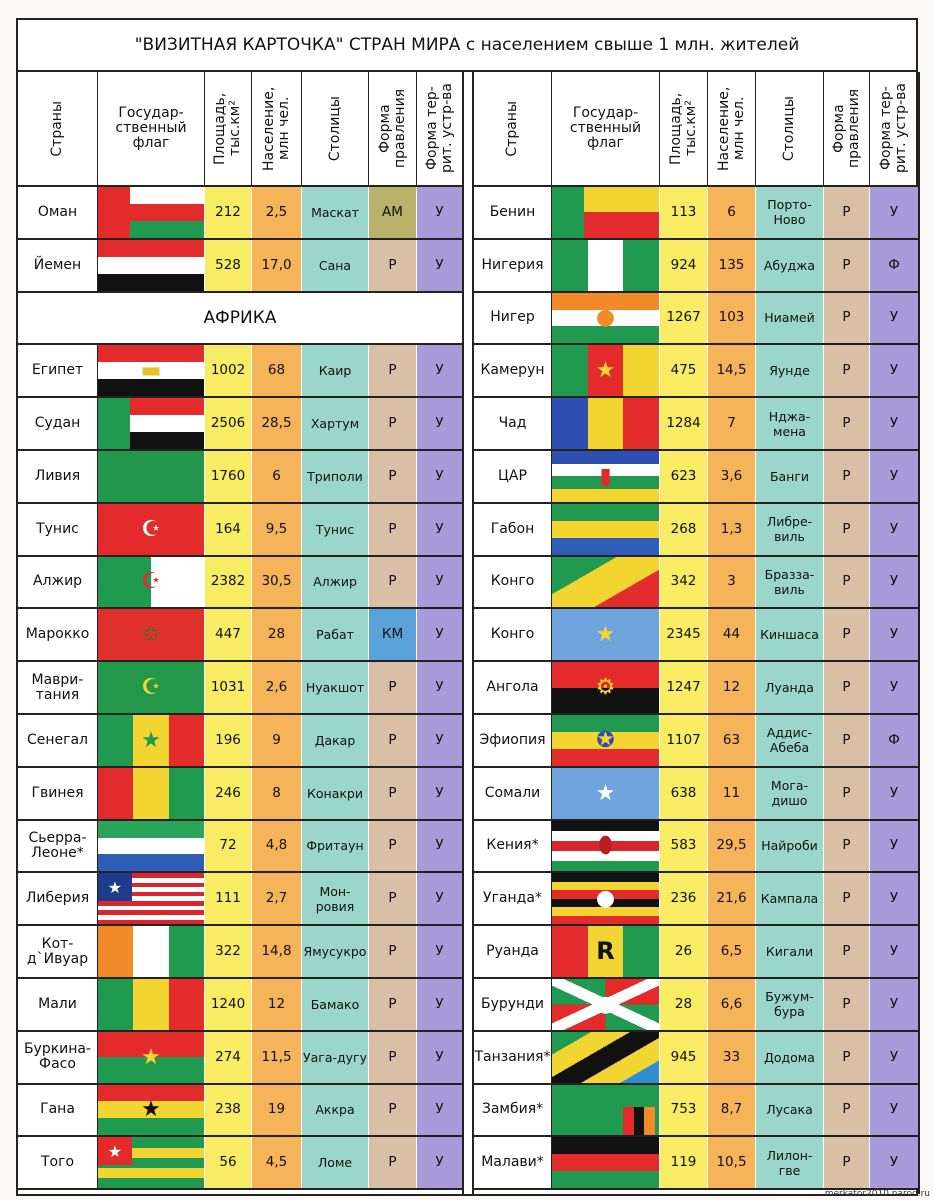 This screenshot has width=934, height=1200. Describe the element at coordinates (240, 847) in the screenshot. I see `table-row: Сьерра-Леоне* 72 4,8 Фритаун Р У` at that location.